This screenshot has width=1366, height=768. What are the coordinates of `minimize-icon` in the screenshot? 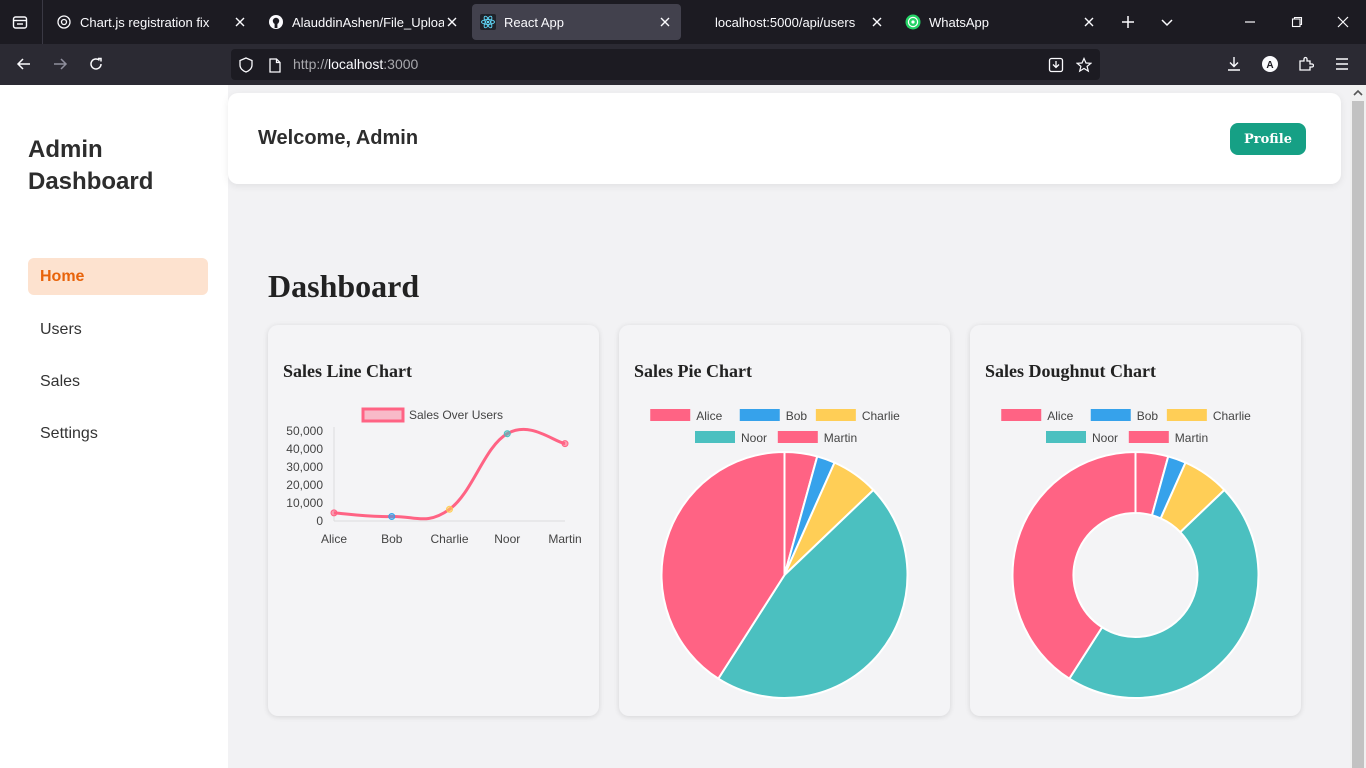 It's located at (1250, 22).